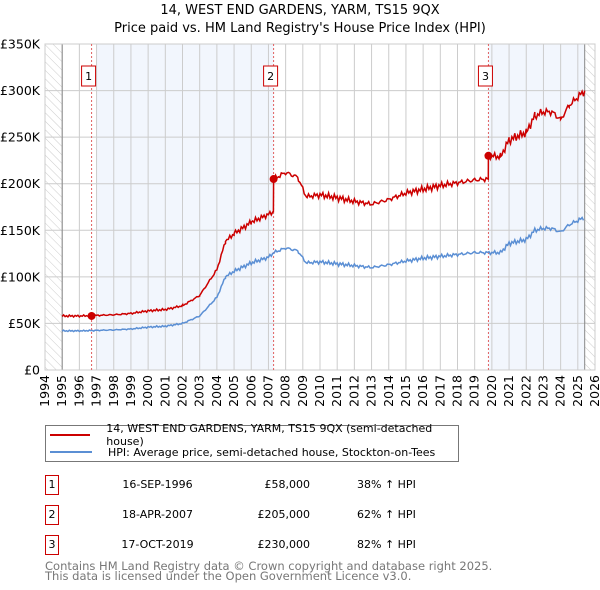 This screenshot has height=590, width=600. I want to click on x-tick-label: 2017, so click(439, 391).